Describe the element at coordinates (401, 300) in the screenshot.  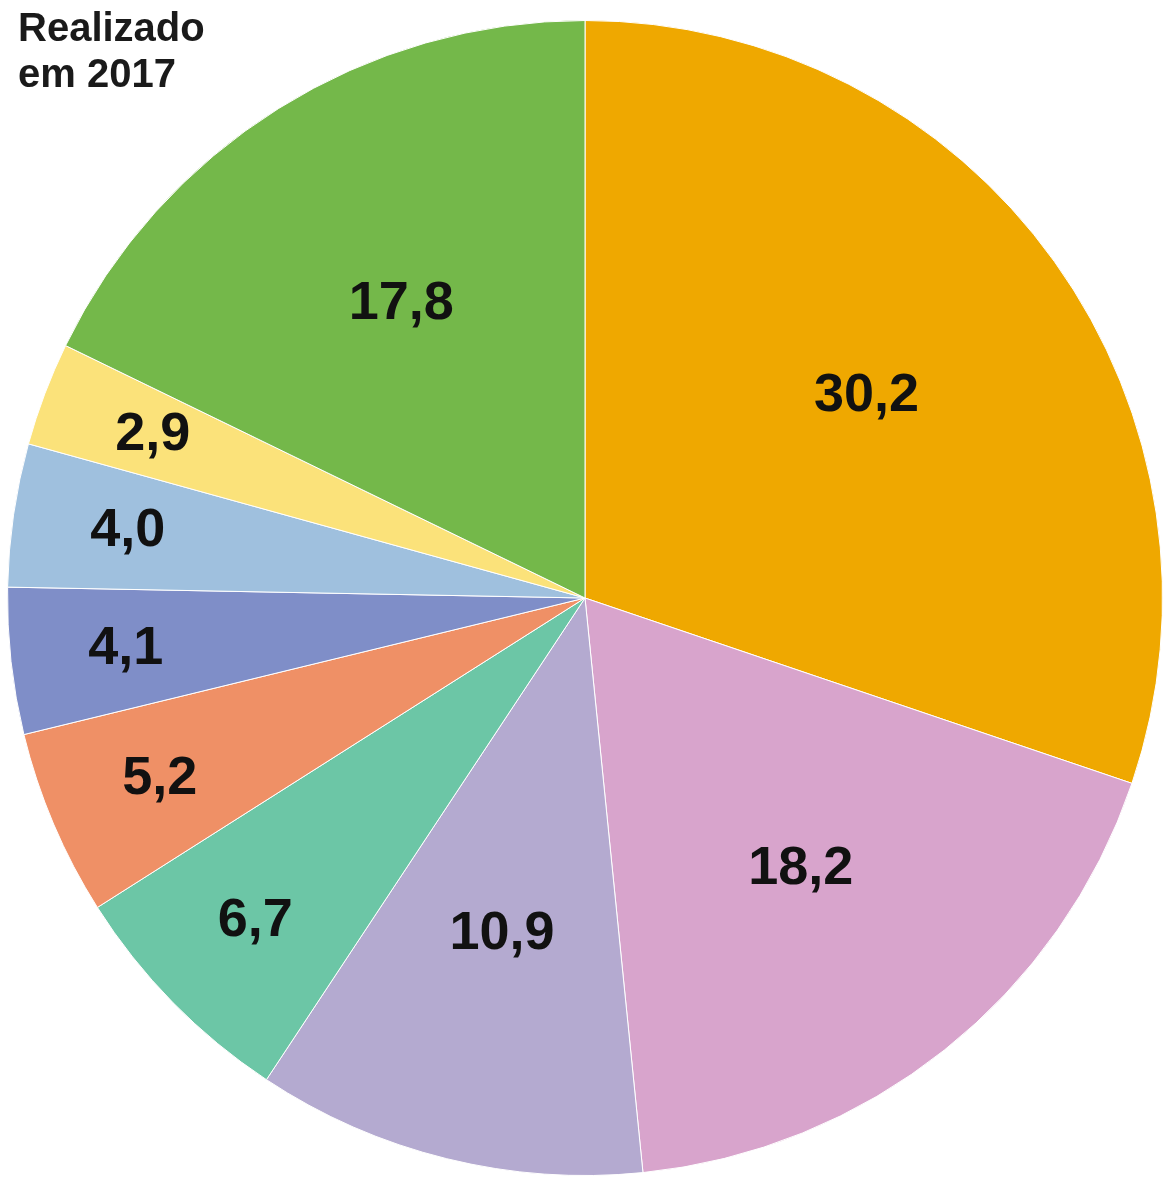
I see `data-label: 17,8` at that location.